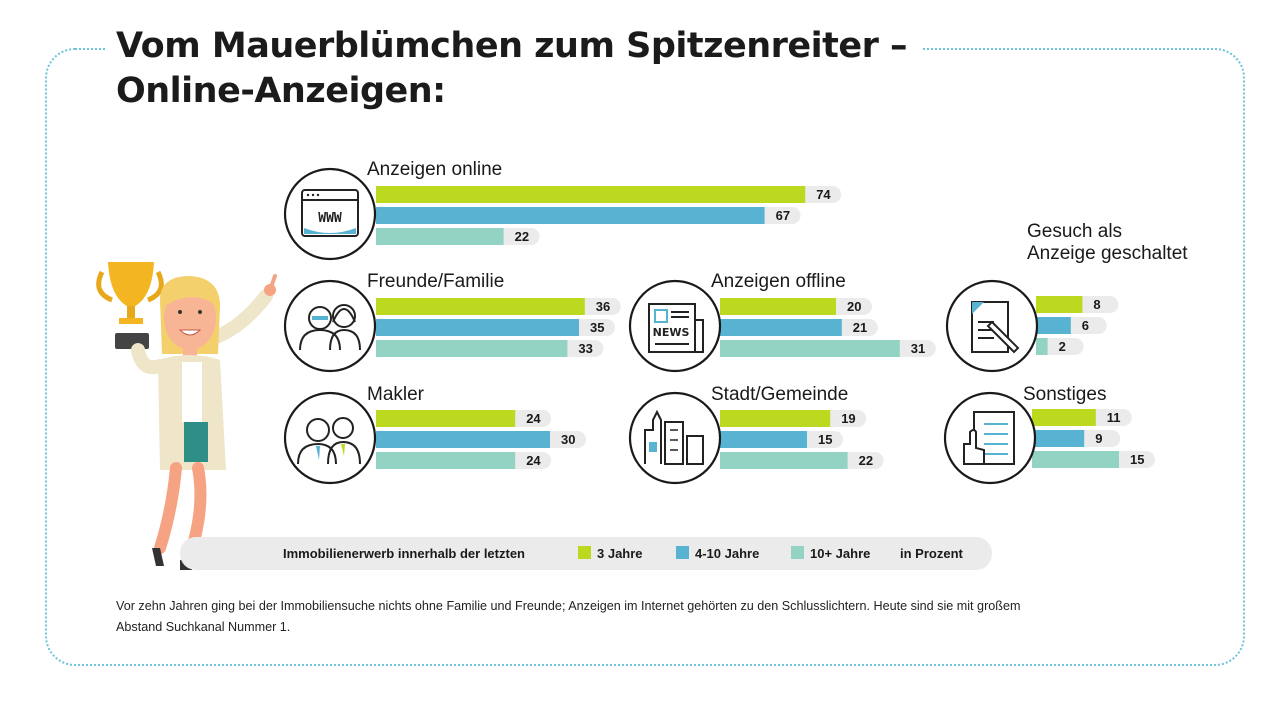 This screenshot has width=1285, height=709. What do you see at coordinates (1107, 253) in the screenshot?
I see `category-label-line: Anzeige geschaltet` at bounding box center [1107, 253].